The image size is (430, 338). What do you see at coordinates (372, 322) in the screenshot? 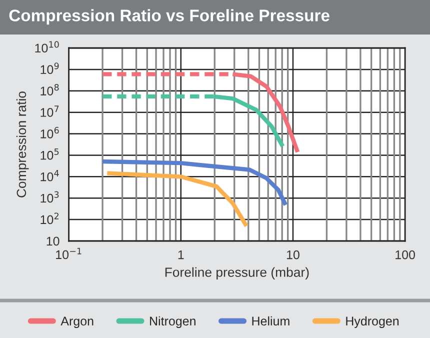
I see `legend-label: Hydrogen` at bounding box center [372, 322].